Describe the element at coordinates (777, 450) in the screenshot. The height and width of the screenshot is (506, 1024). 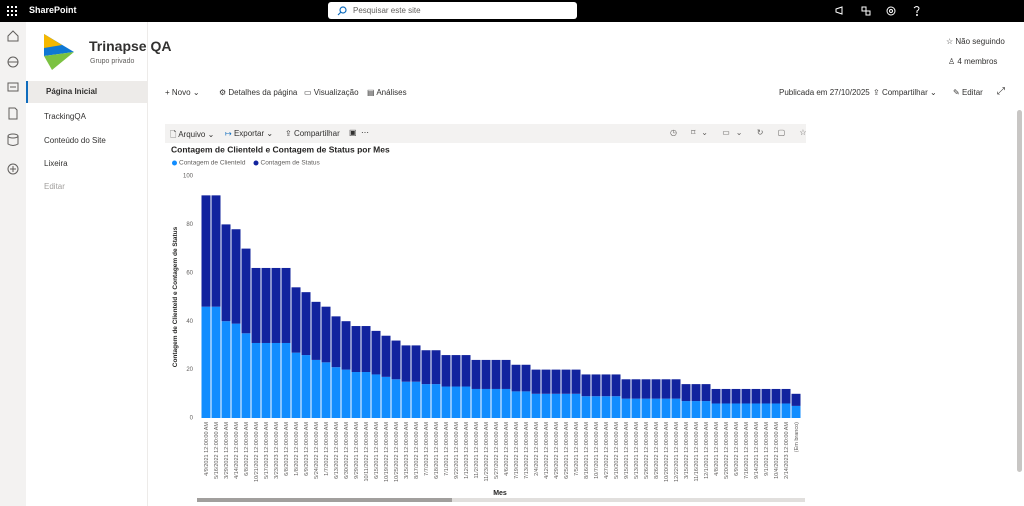
I see `x-tick-label: 10/4/2022 12:00:00 AM` at that location.